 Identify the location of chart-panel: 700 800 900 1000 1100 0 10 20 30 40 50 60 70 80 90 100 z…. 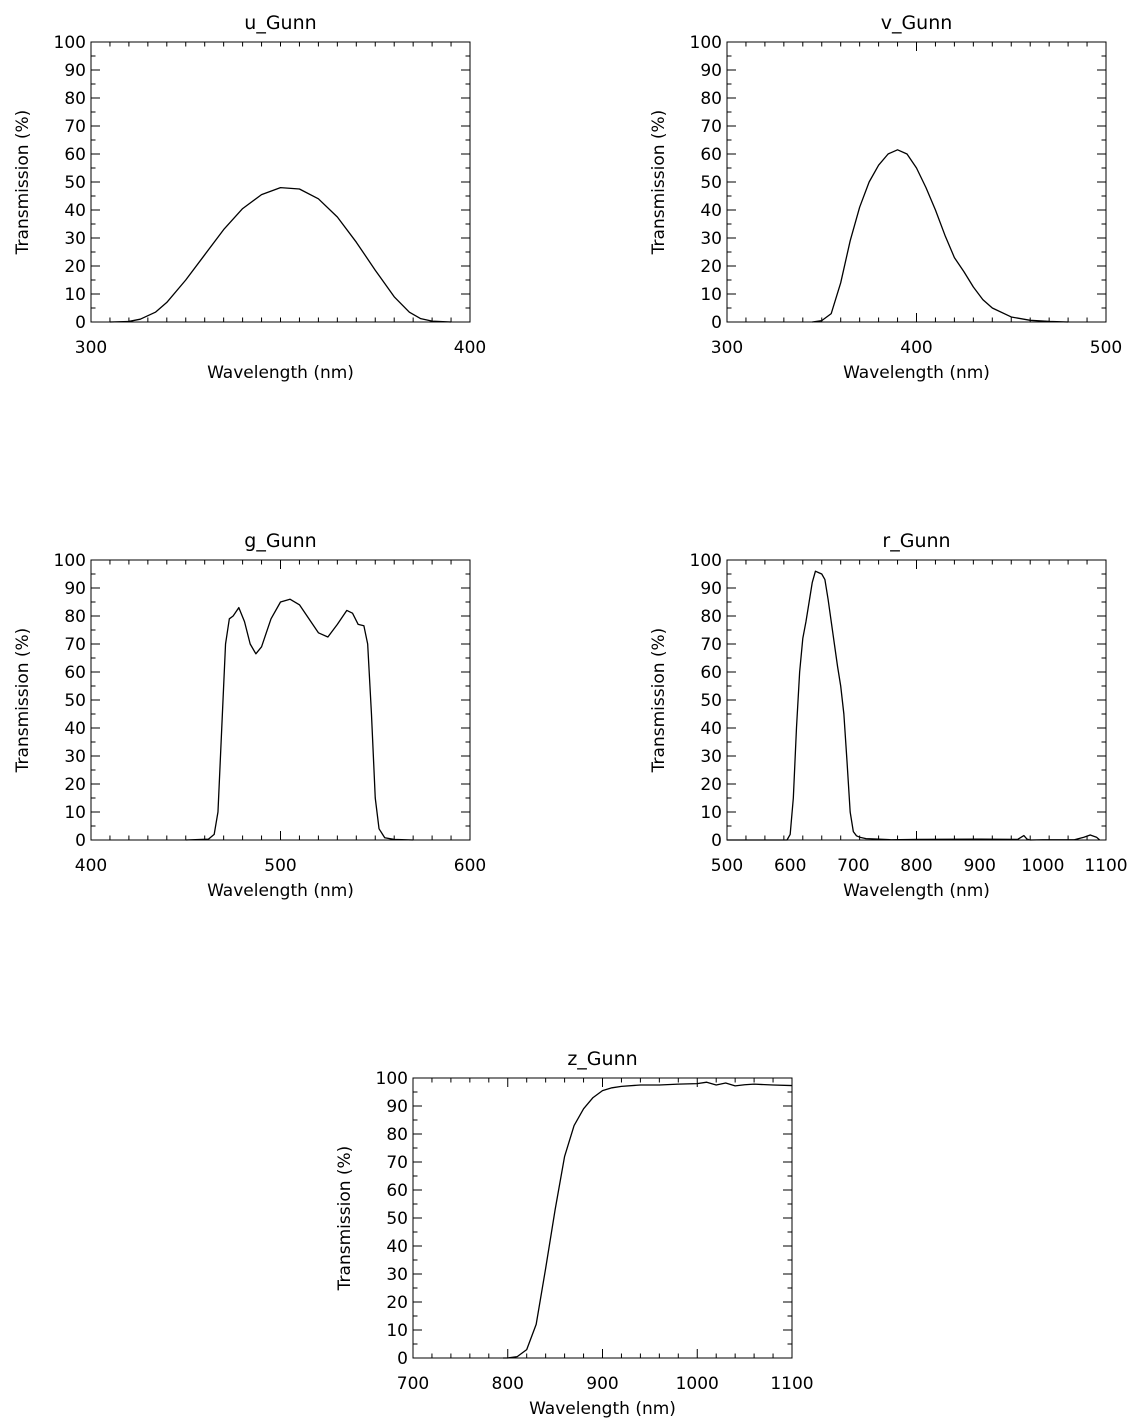
(574, 1233).